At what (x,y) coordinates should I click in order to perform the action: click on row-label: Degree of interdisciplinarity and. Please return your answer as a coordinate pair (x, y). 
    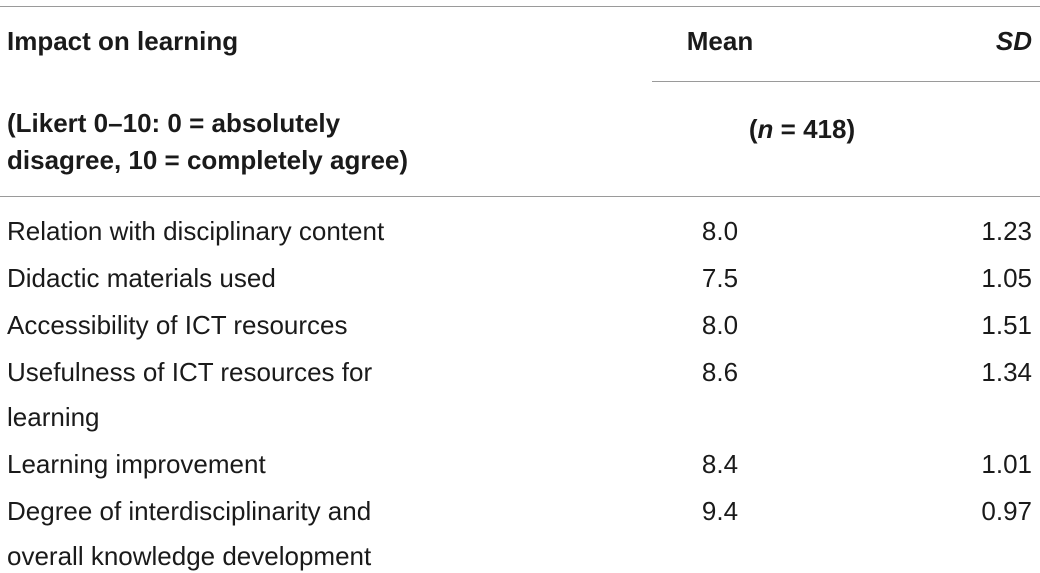
    Looking at the image, I should click on (189, 511).